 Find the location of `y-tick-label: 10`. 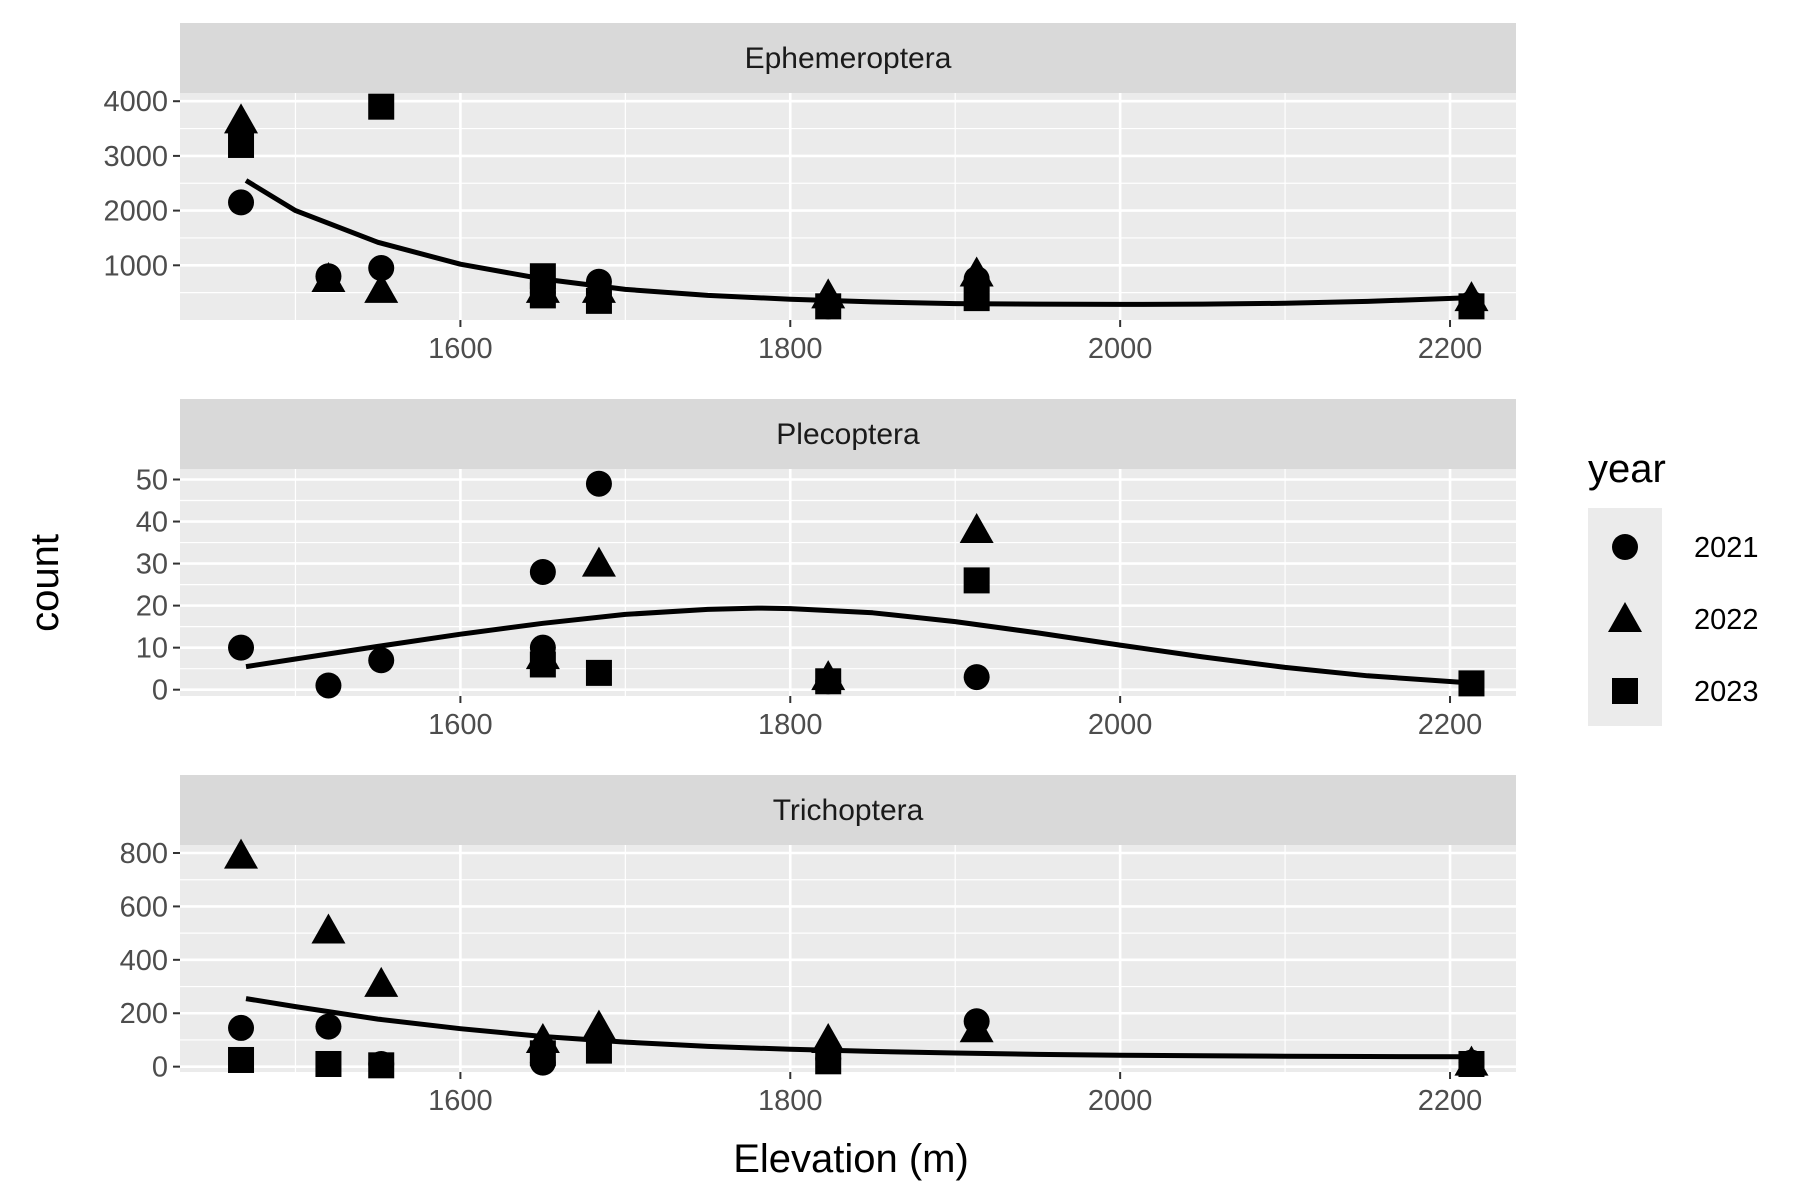

y-tick-label: 10 is located at coordinates (152, 649).